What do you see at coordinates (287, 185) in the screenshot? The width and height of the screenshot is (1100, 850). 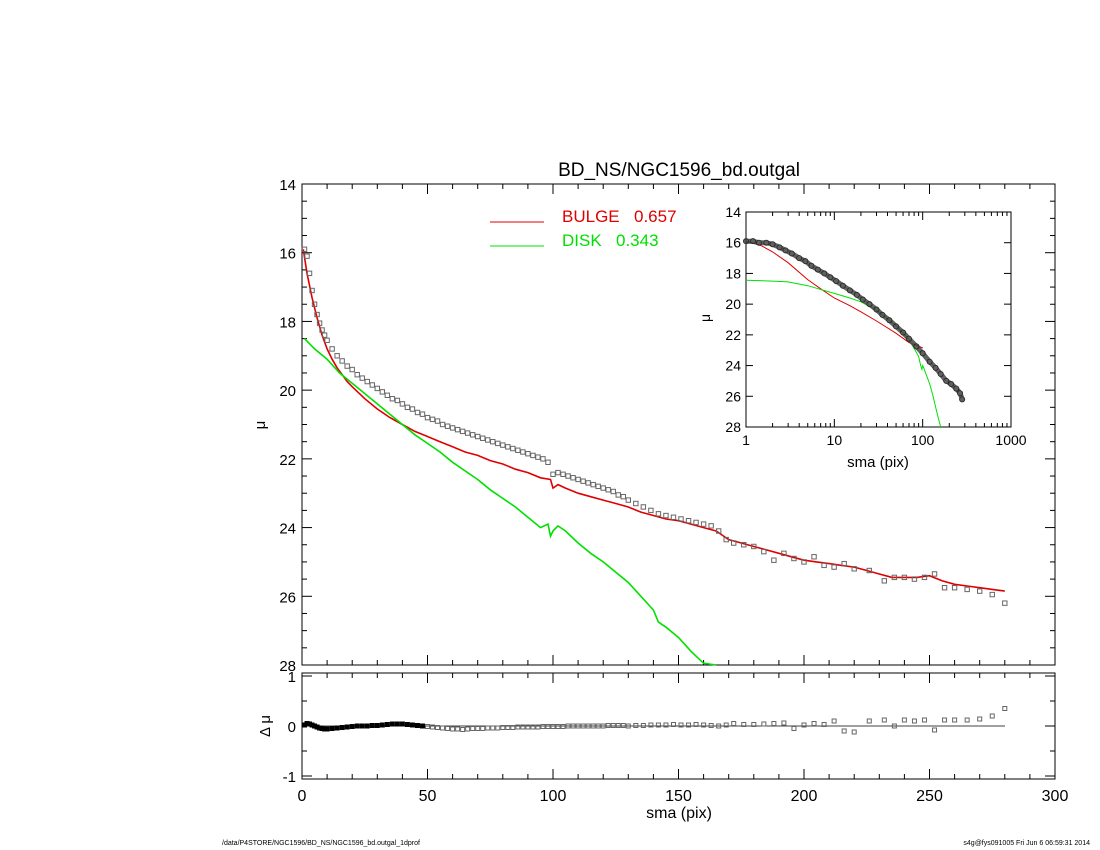 I see `main-y-tick-label: 14` at bounding box center [287, 185].